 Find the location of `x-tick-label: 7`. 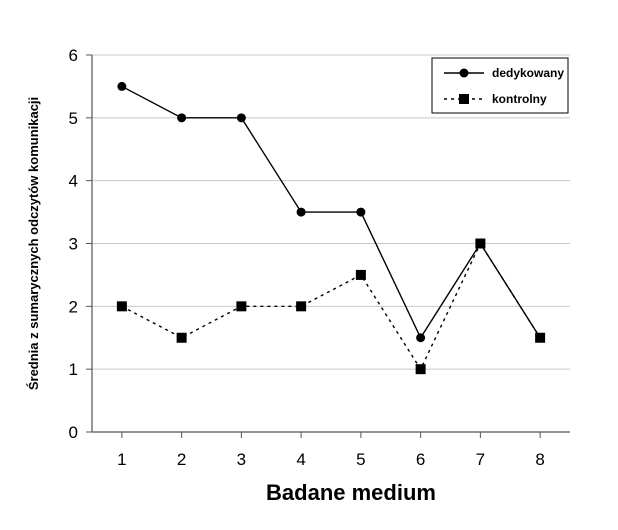

x-tick-label: 7 is located at coordinates (480, 459).